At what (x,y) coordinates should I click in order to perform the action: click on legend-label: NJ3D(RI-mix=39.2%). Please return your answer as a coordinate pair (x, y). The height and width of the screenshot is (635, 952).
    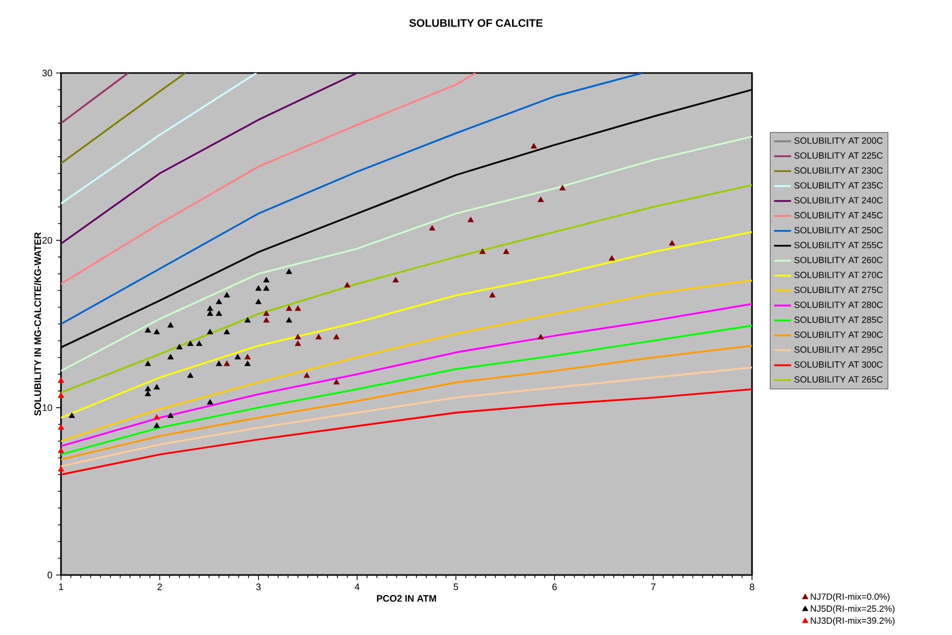
    Looking at the image, I should click on (852, 621).